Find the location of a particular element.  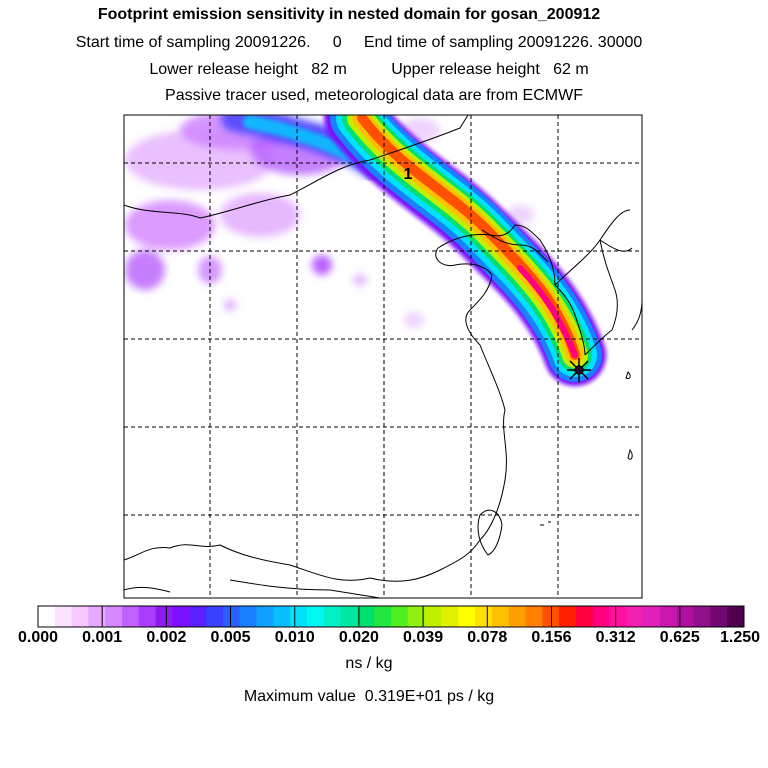

colorbar-tick-label: 0.005 is located at coordinates (230, 637).